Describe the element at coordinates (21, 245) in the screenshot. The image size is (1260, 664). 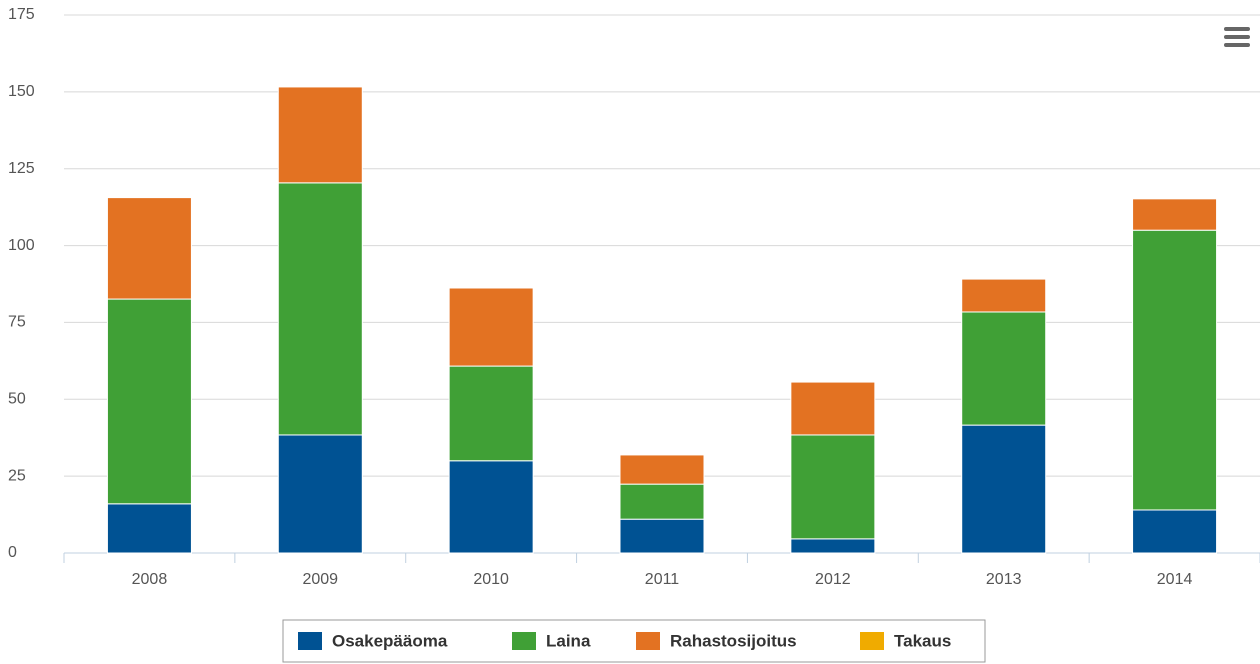
I see `y-tick-label: 100` at that location.